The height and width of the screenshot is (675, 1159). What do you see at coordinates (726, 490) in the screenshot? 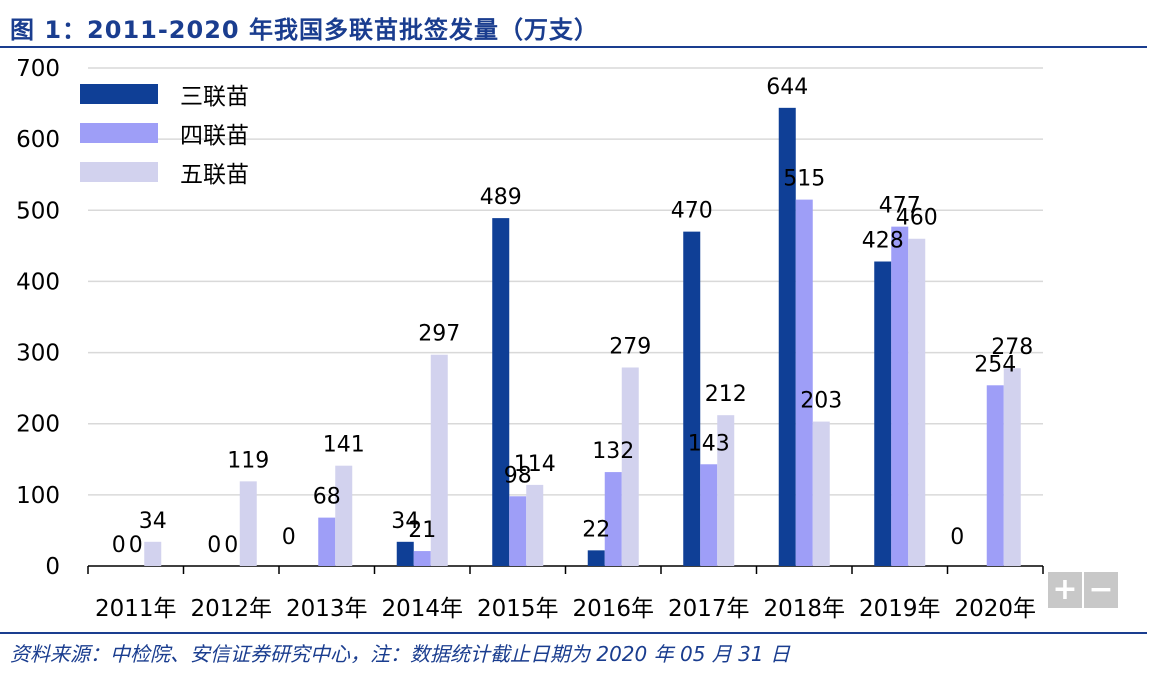
I see `bar-五联苗-2017年` at bounding box center [726, 490].